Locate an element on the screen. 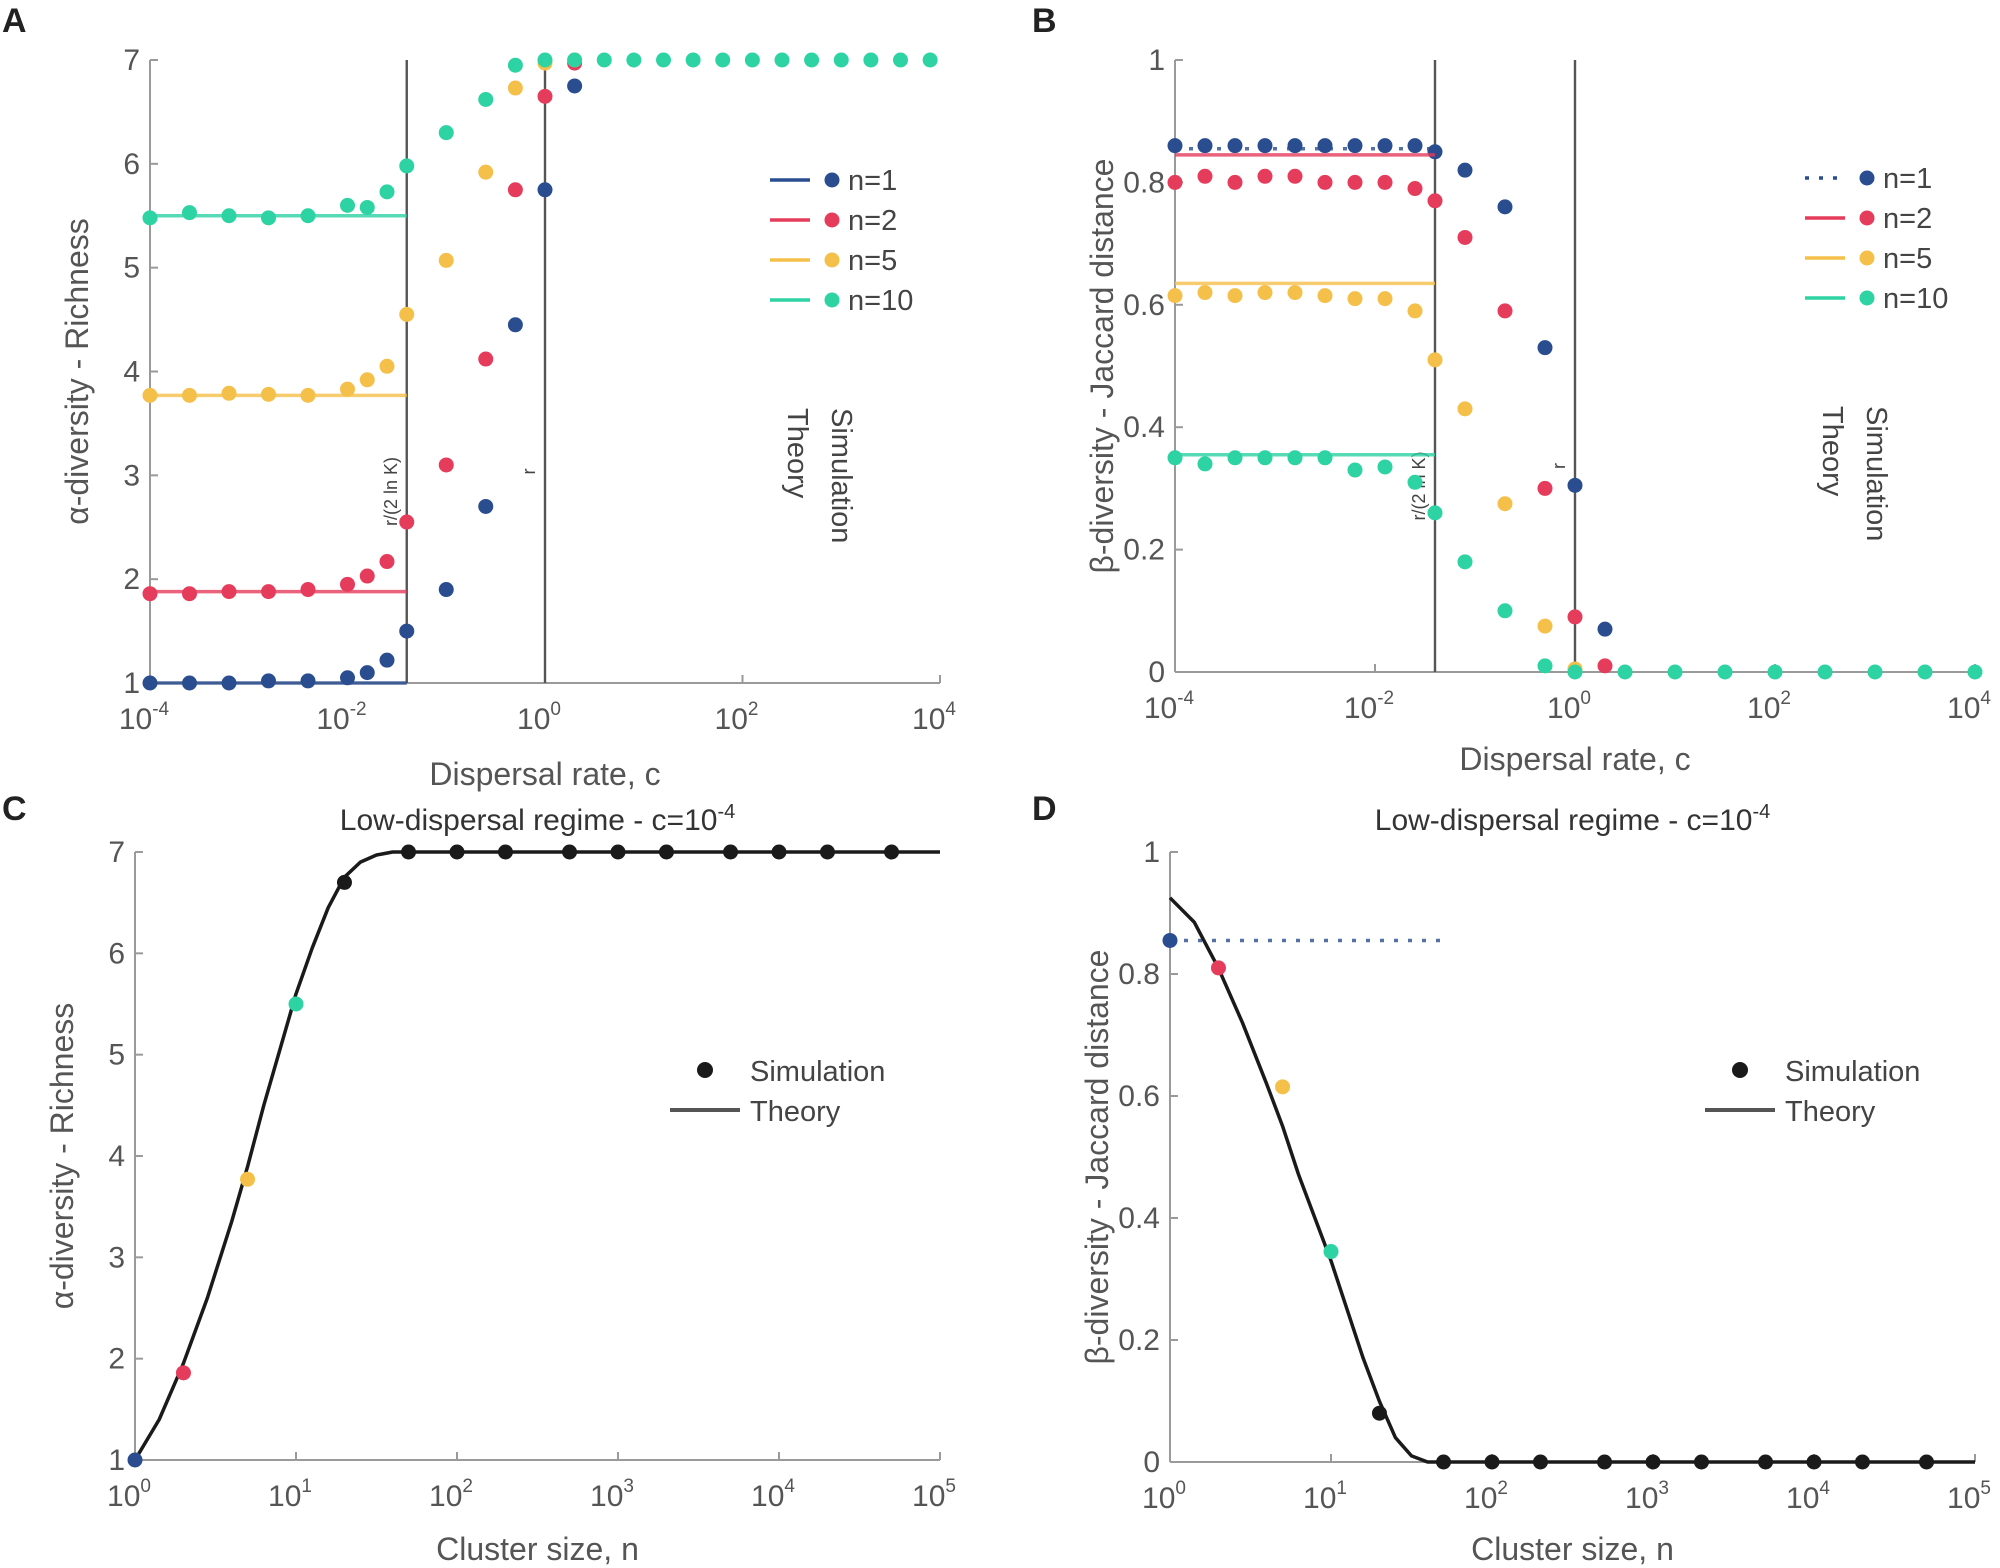 This screenshot has height=1568, width=2000. y-tick-label: 1 is located at coordinates (131, 683).